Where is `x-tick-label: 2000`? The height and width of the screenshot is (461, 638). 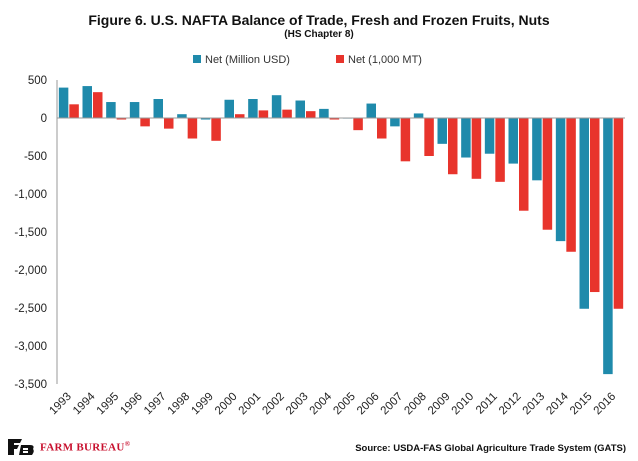 x-tick-label: 2000 is located at coordinates (226, 404).